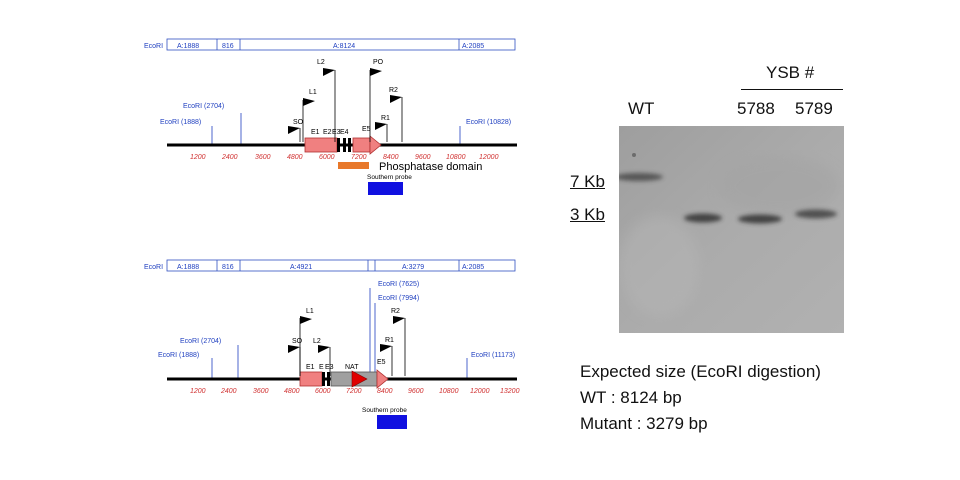 The image size is (960, 480). I want to click on feature-nat: NAT, so click(352, 367).